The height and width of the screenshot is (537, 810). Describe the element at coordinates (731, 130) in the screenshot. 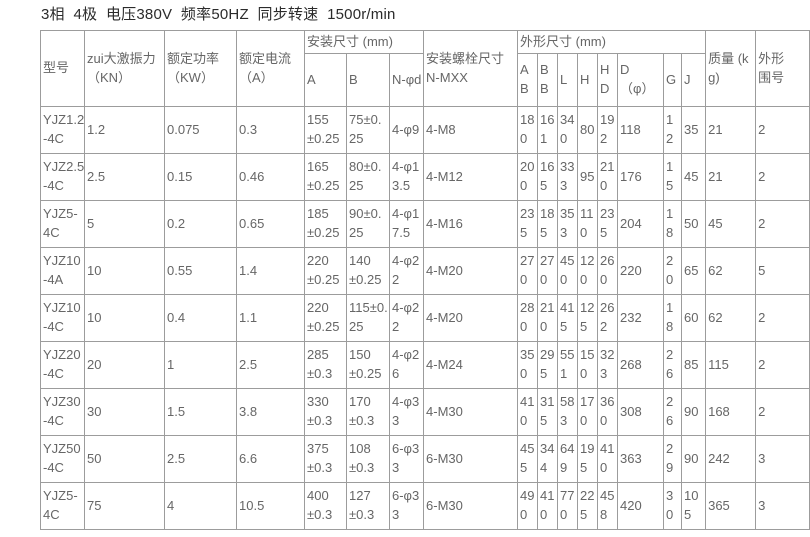

I see `table-cell: 21` at that location.